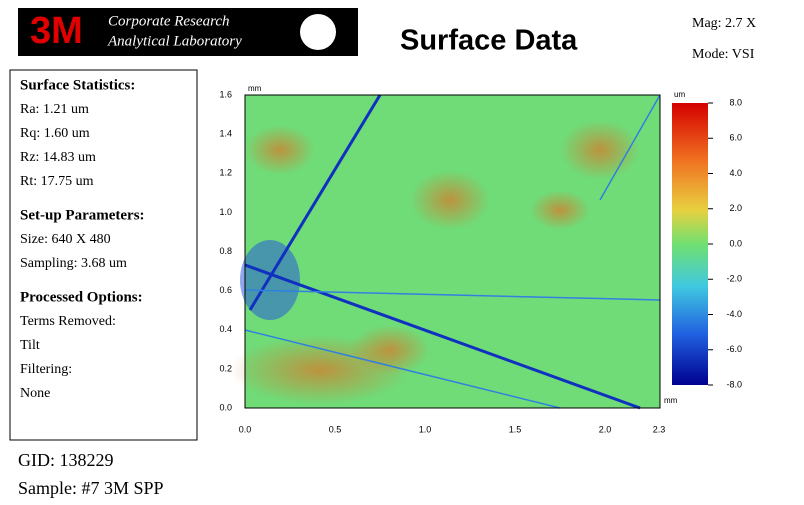 Image resolution: width=804 pixels, height=505 pixels. I want to click on section-item: Rt: 17.75 um, so click(57, 181).